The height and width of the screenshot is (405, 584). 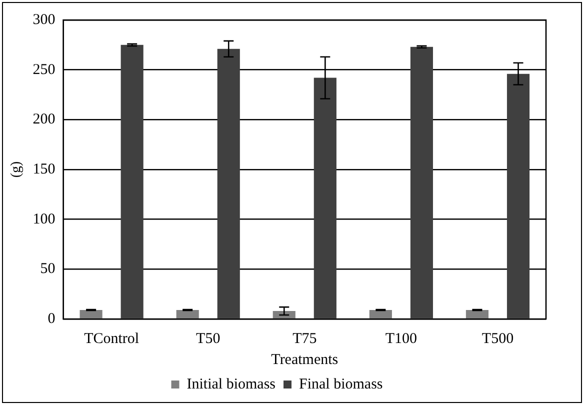 What do you see at coordinates (498, 338) in the screenshot?
I see `x-tick-label: T500` at bounding box center [498, 338].